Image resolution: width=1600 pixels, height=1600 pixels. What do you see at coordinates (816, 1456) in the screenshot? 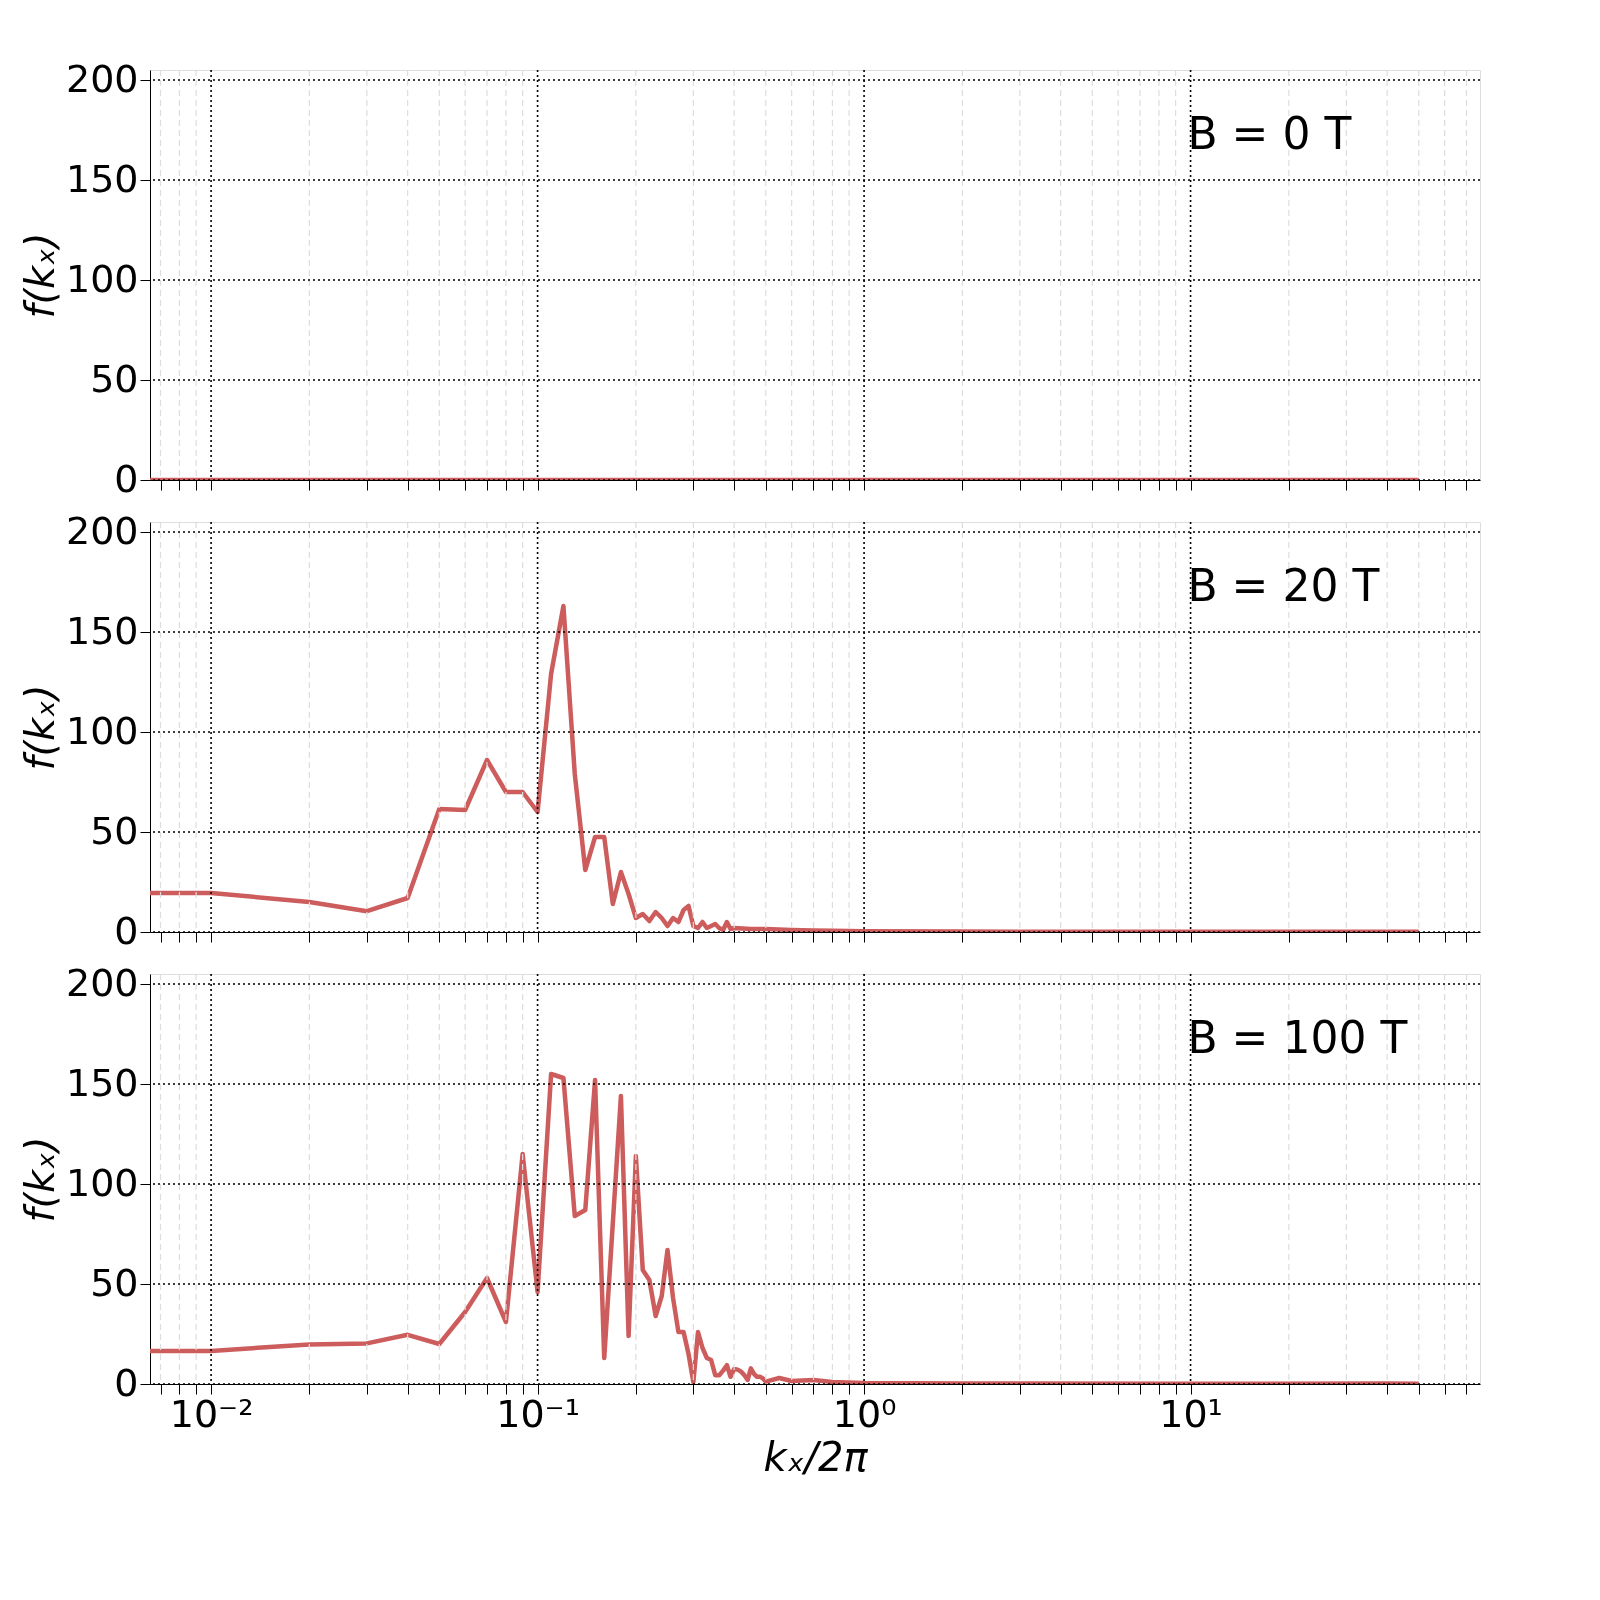
I see `x-axis-title: kₓ/2π` at bounding box center [816, 1456].